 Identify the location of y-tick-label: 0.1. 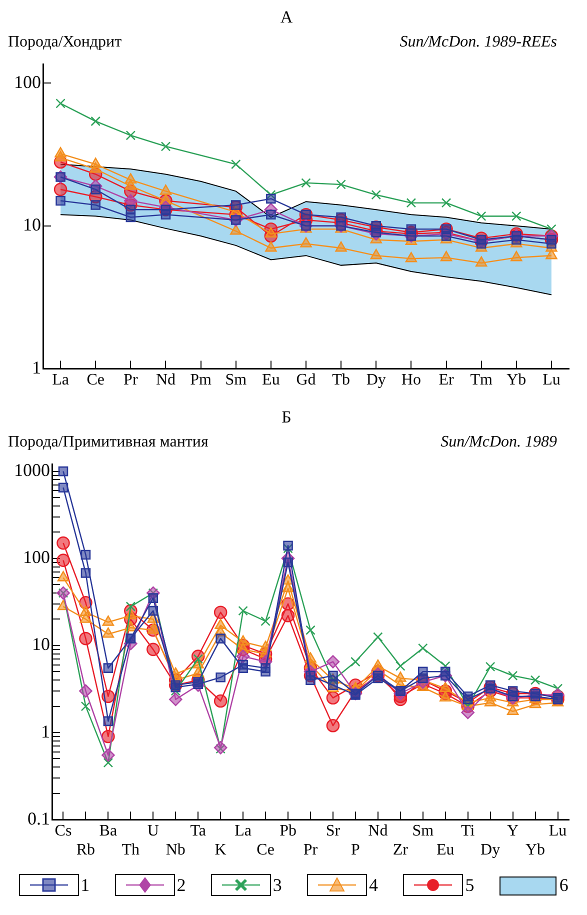
(39, 818).